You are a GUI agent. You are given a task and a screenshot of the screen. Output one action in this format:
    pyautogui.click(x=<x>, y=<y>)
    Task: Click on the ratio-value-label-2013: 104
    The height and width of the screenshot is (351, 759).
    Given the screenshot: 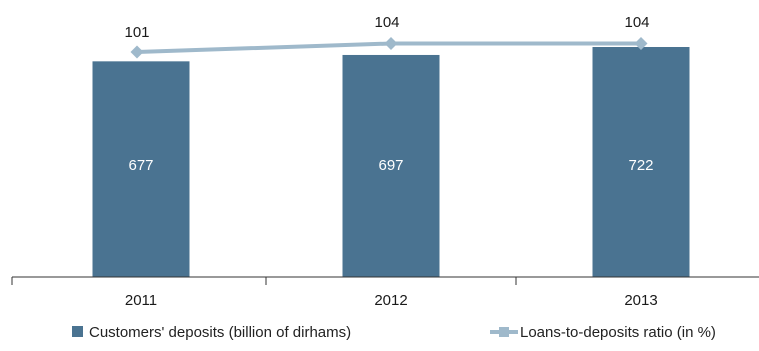 What is the action you would take?
    pyautogui.click(x=636, y=22)
    